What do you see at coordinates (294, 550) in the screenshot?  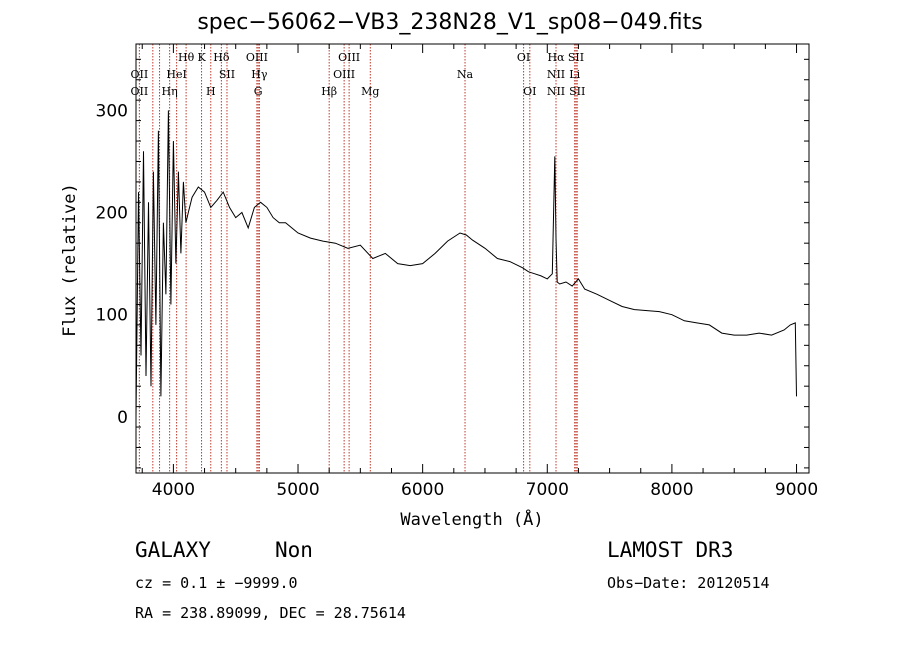 I see `object-subclass: Non` at bounding box center [294, 550].